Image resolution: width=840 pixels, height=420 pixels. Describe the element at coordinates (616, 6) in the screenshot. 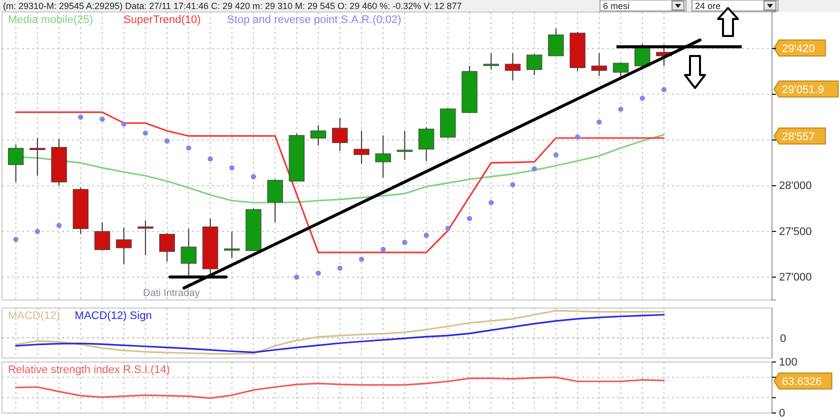

I see `text: 6 mesi` at that location.